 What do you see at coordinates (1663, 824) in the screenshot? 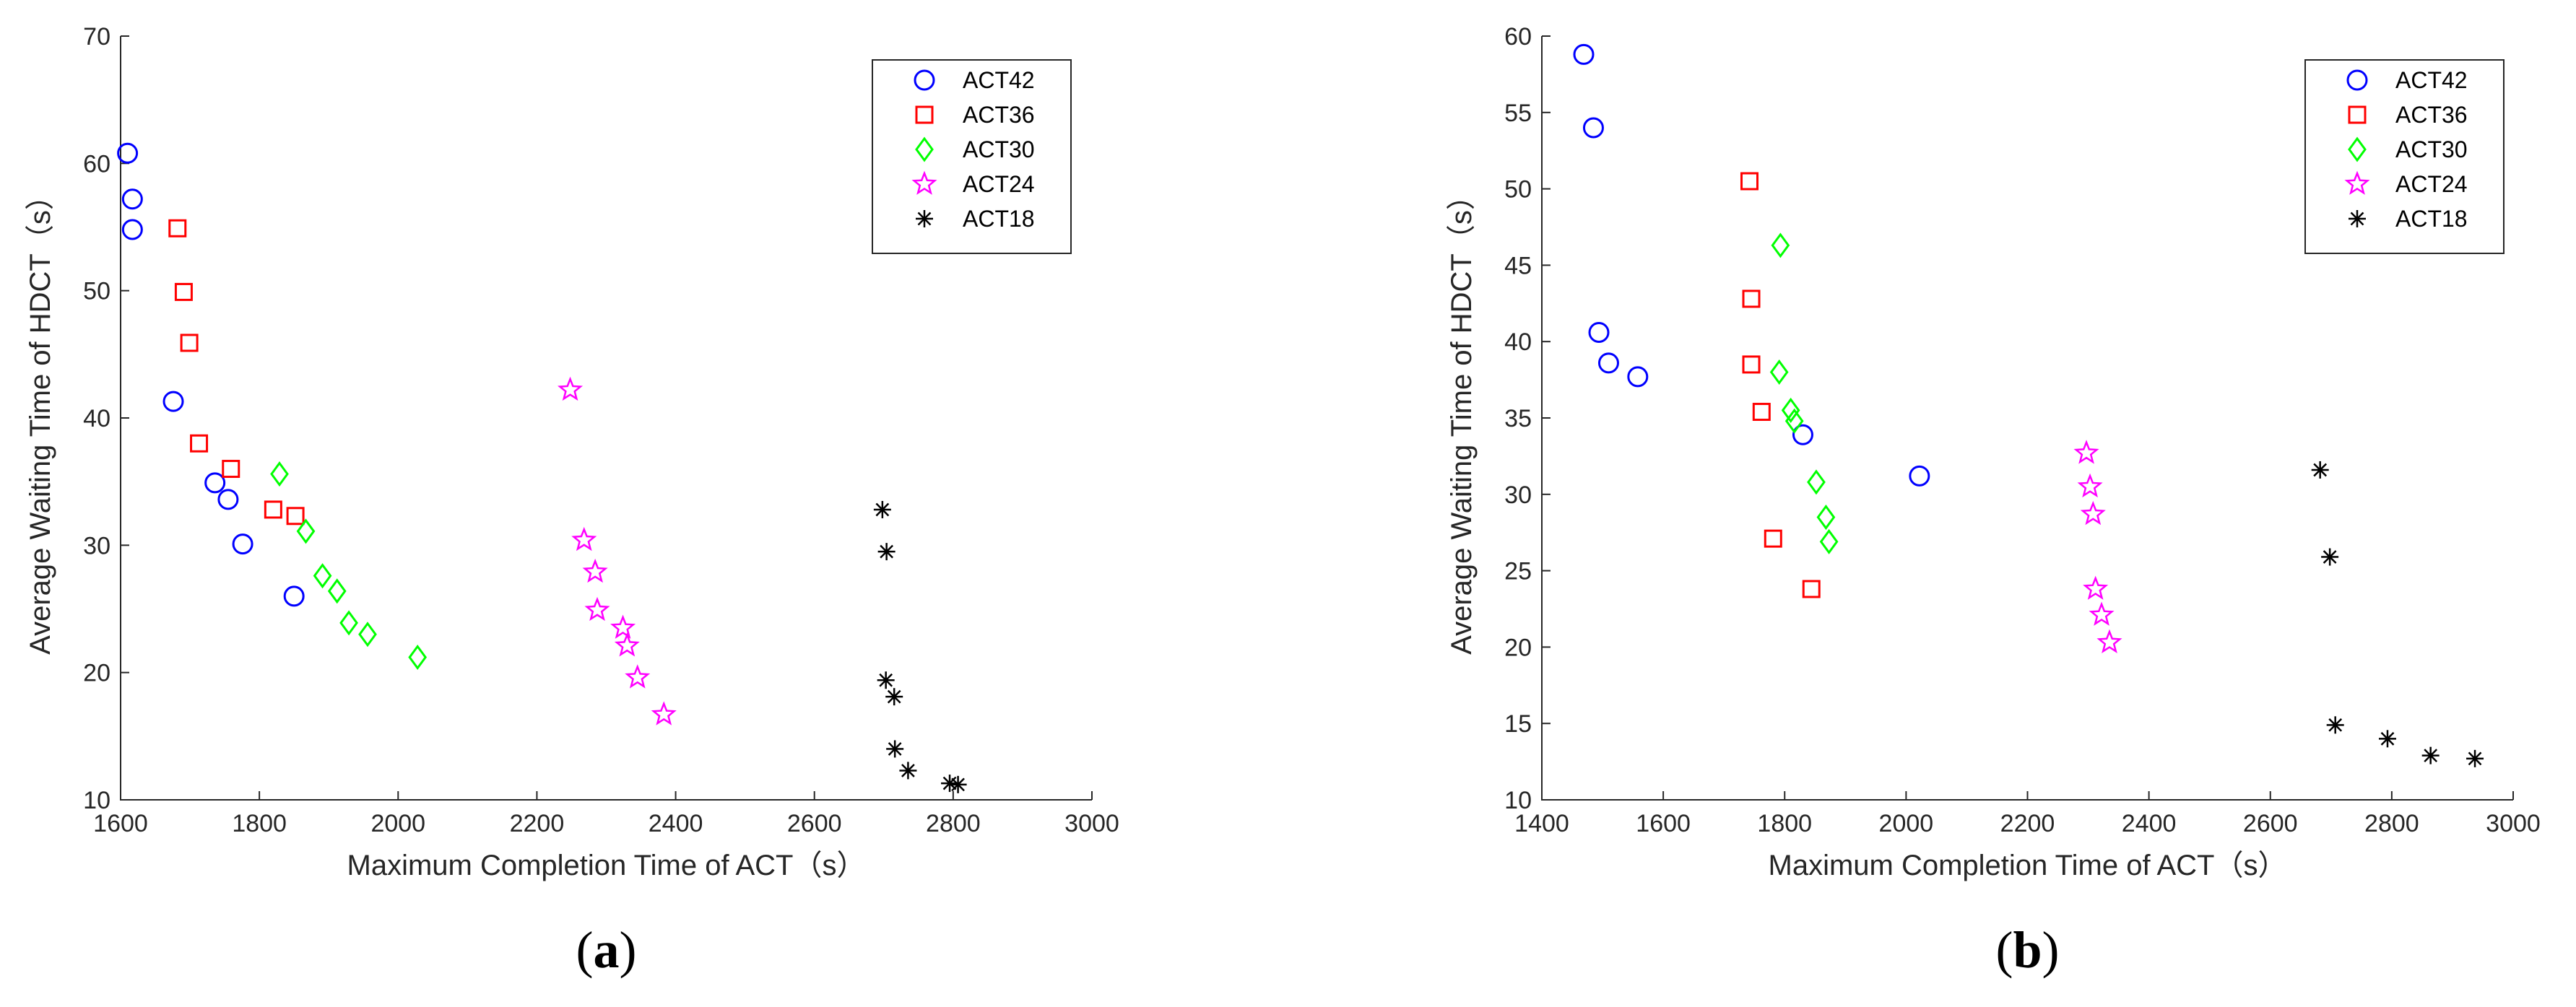
I see `x-tick-label: 1600` at bounding box center [1663, 824].